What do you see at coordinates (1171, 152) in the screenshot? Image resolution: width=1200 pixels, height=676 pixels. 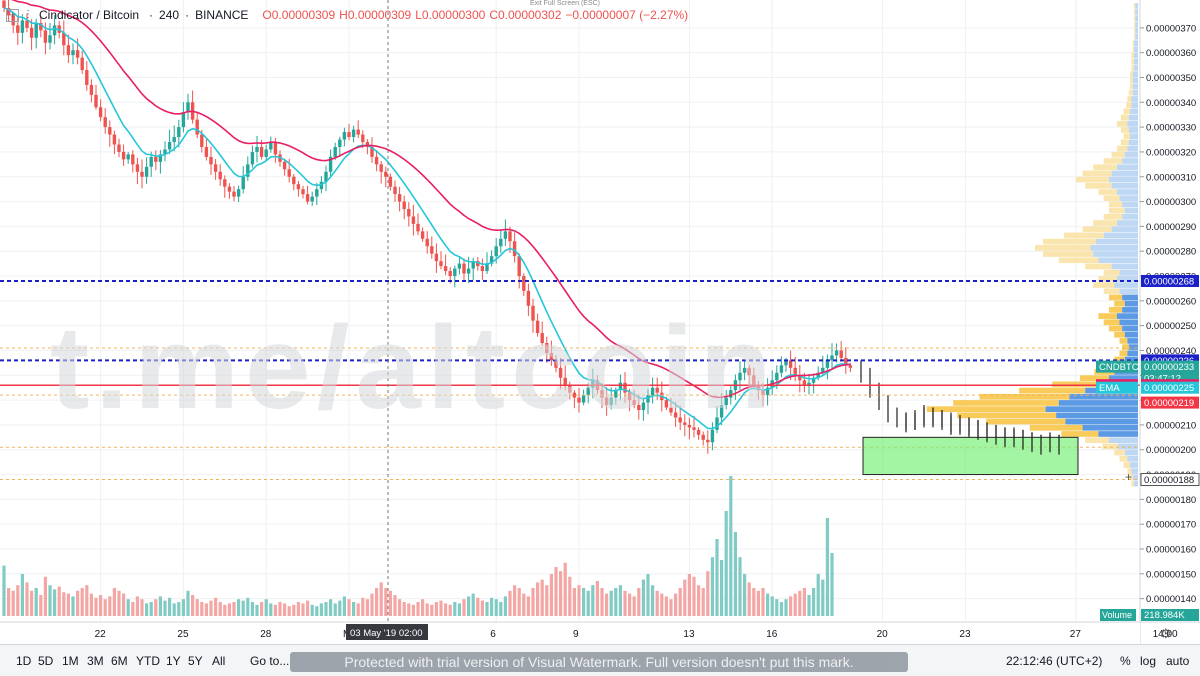 I see `price-tick-label: 0.00000320` at bounding box center [1171, 152].